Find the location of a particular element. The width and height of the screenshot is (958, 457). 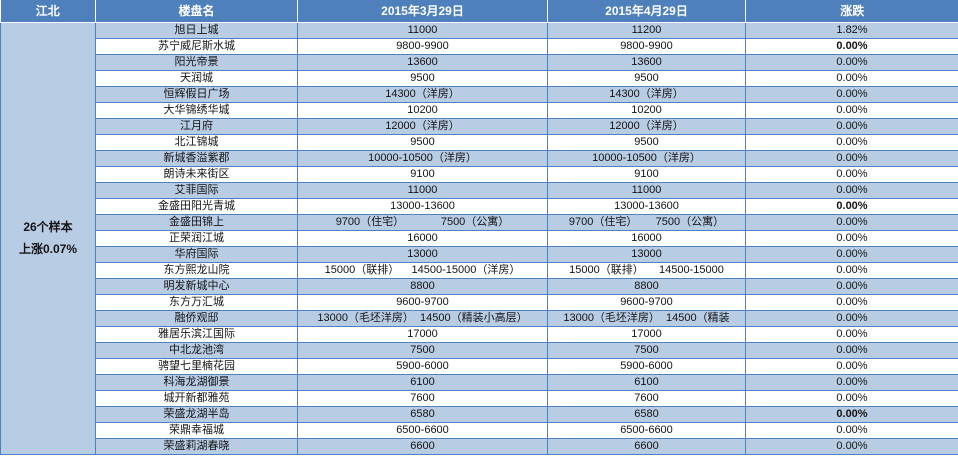

header-region: 江北 is located at coordinates (48, 11).